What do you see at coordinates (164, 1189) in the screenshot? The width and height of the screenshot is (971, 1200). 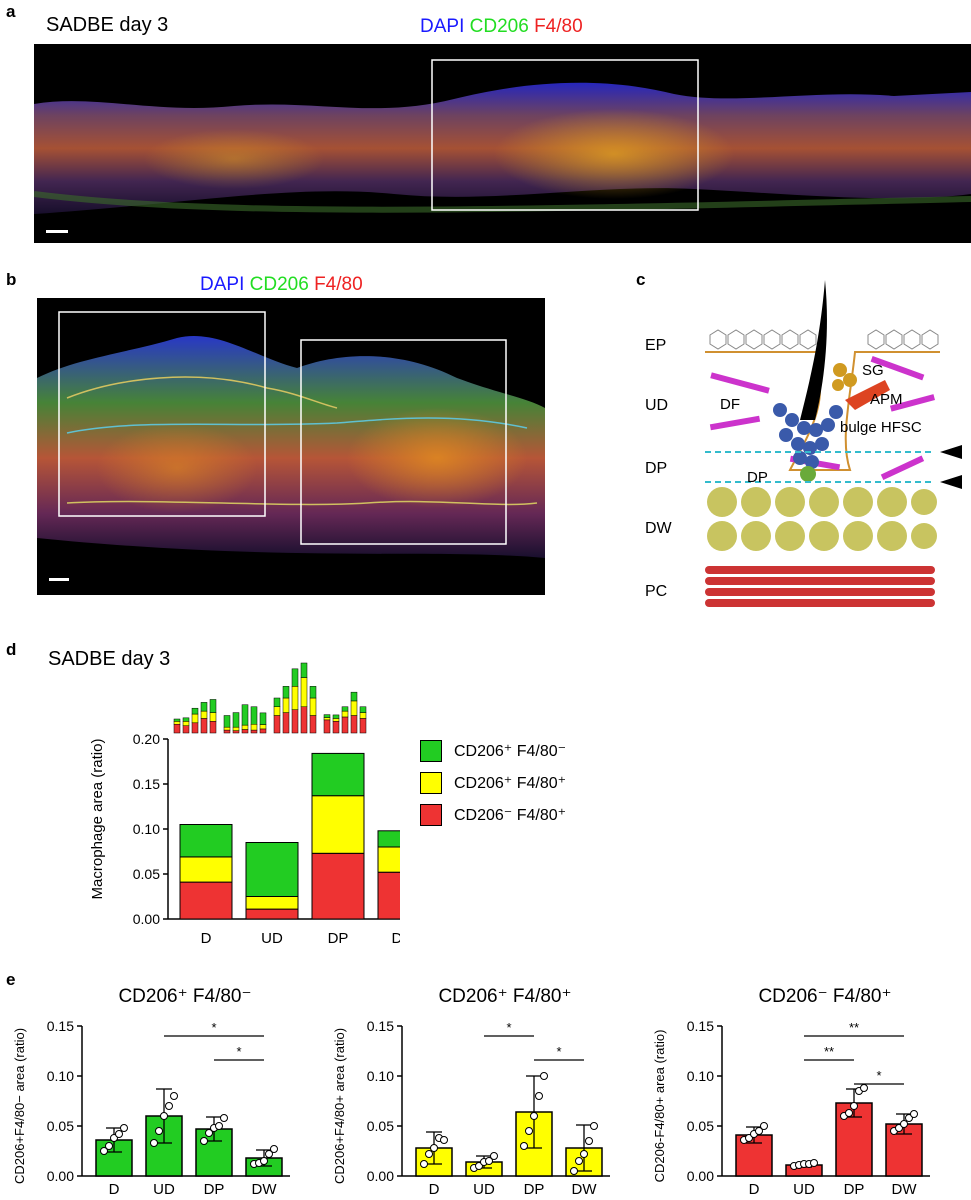 I see `x-tick-label-e1: UD` at bounding box center [164, 1189].